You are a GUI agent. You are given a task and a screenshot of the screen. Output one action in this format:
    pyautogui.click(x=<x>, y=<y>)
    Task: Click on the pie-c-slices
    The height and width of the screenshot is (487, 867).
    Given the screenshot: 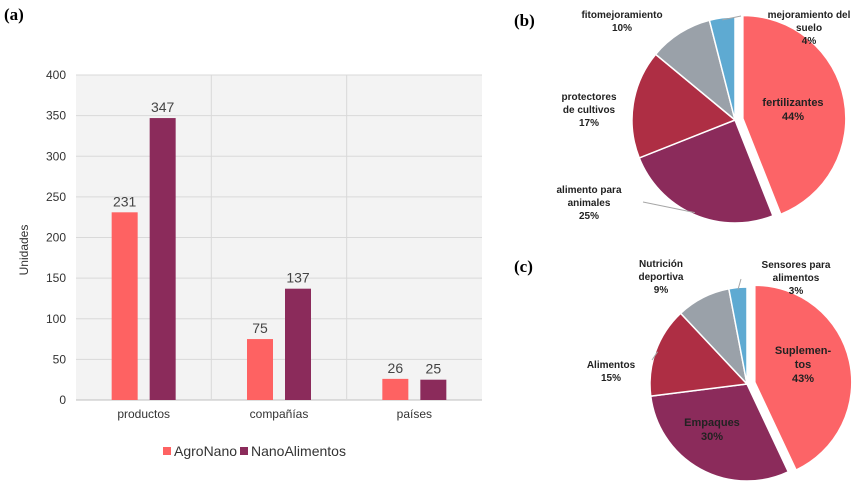 What is the action you would take?
    pyautogui.click(x=751, y=383)
    